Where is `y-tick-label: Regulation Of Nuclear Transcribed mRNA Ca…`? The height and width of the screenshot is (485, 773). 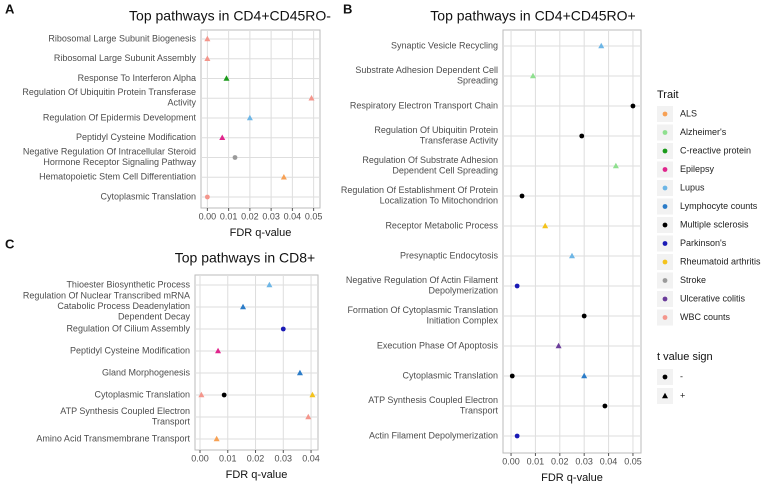 y-tick-label: Regulation Of Nuclear Transcribed mRNA Ca… is located at coordinates (107, 306).